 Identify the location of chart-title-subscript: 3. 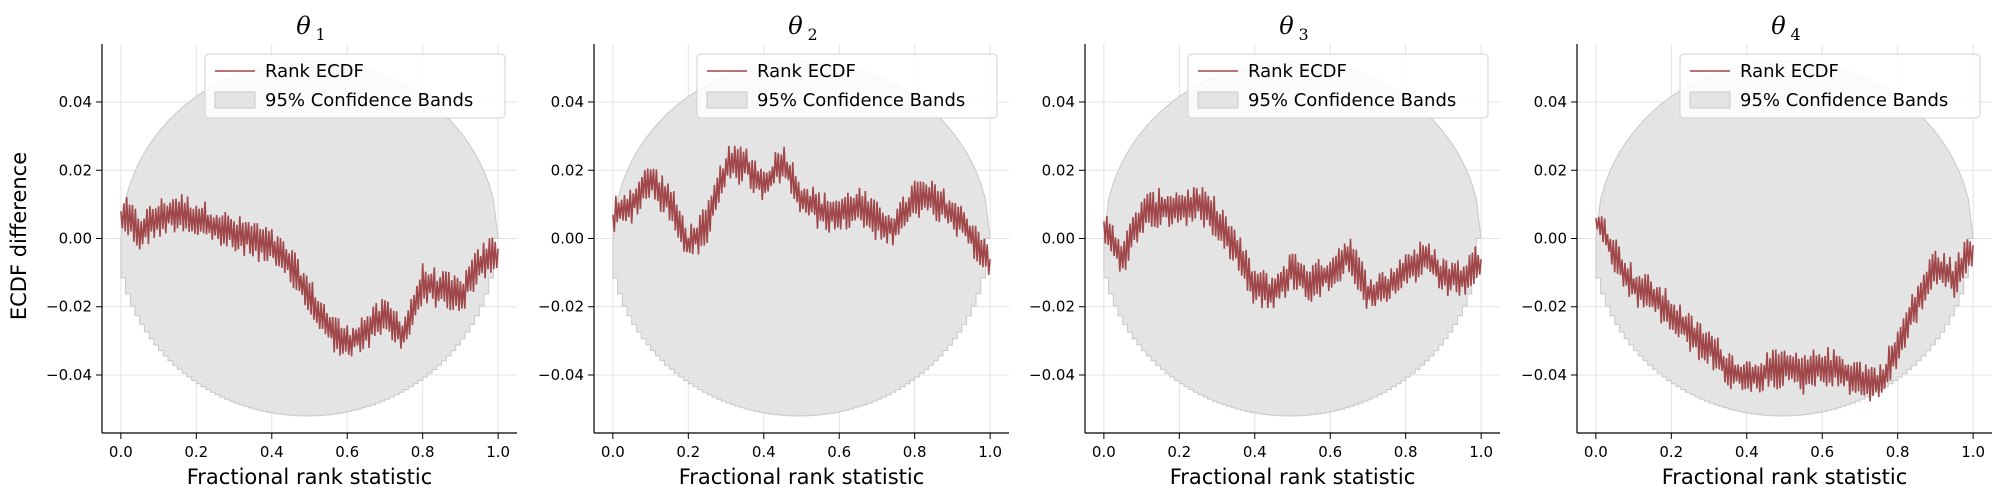
(1304, 34).